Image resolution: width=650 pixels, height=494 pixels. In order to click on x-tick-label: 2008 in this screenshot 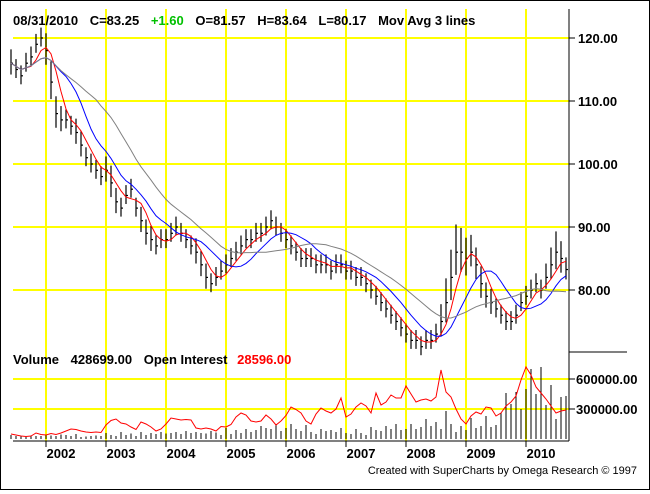, I will do `click(421, 453)`.